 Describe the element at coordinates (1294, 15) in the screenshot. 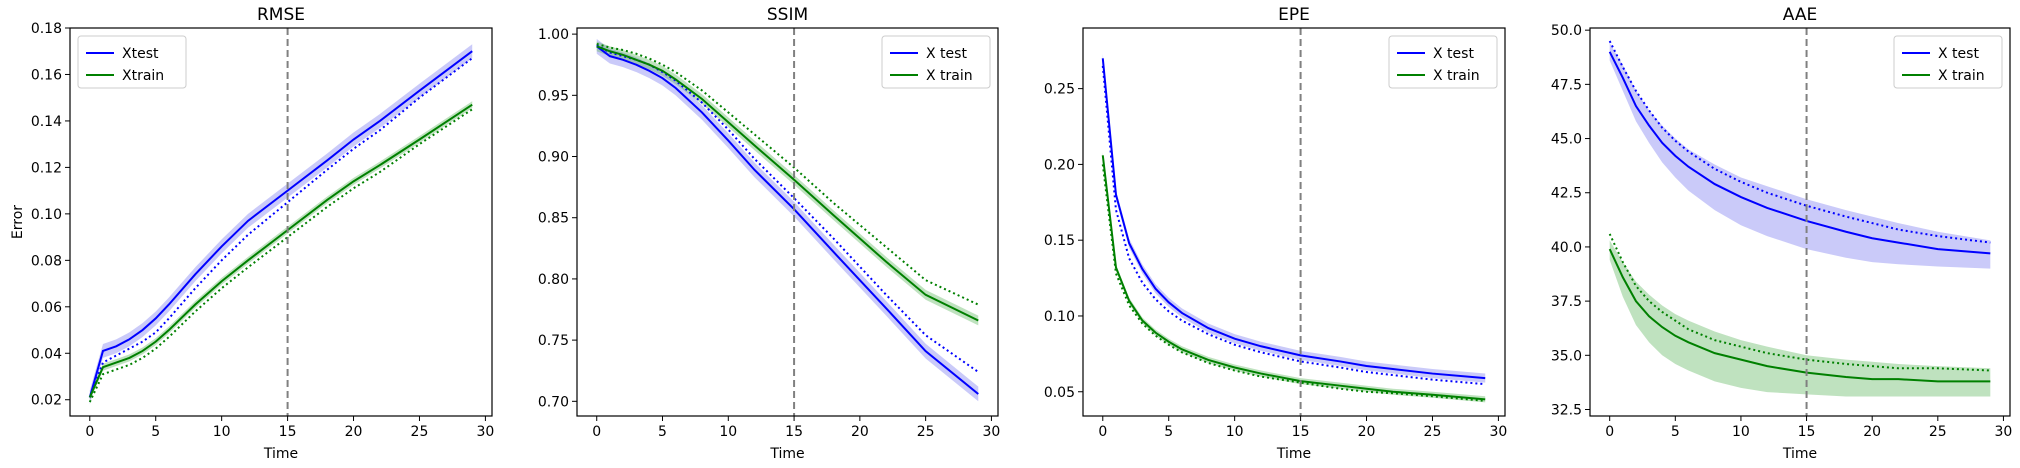

I see `subplot-title: EPE` at that location.